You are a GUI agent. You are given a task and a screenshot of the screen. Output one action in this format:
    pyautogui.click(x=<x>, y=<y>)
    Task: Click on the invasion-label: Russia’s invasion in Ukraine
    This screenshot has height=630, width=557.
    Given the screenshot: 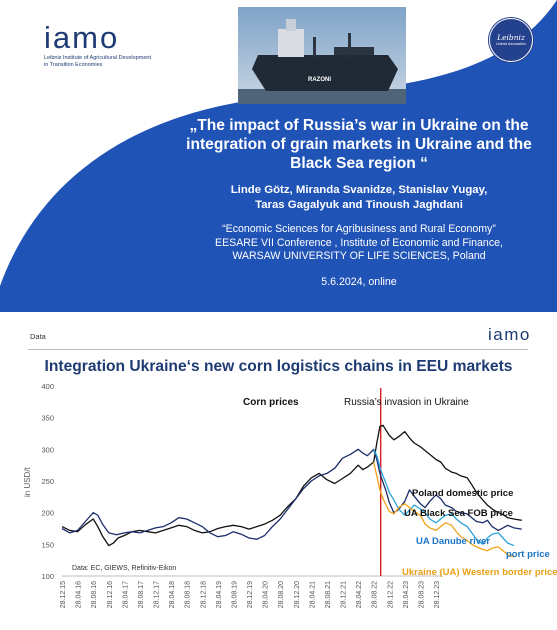 What is the action you would take?
    pyautogui.click(x=406, y=402)
    